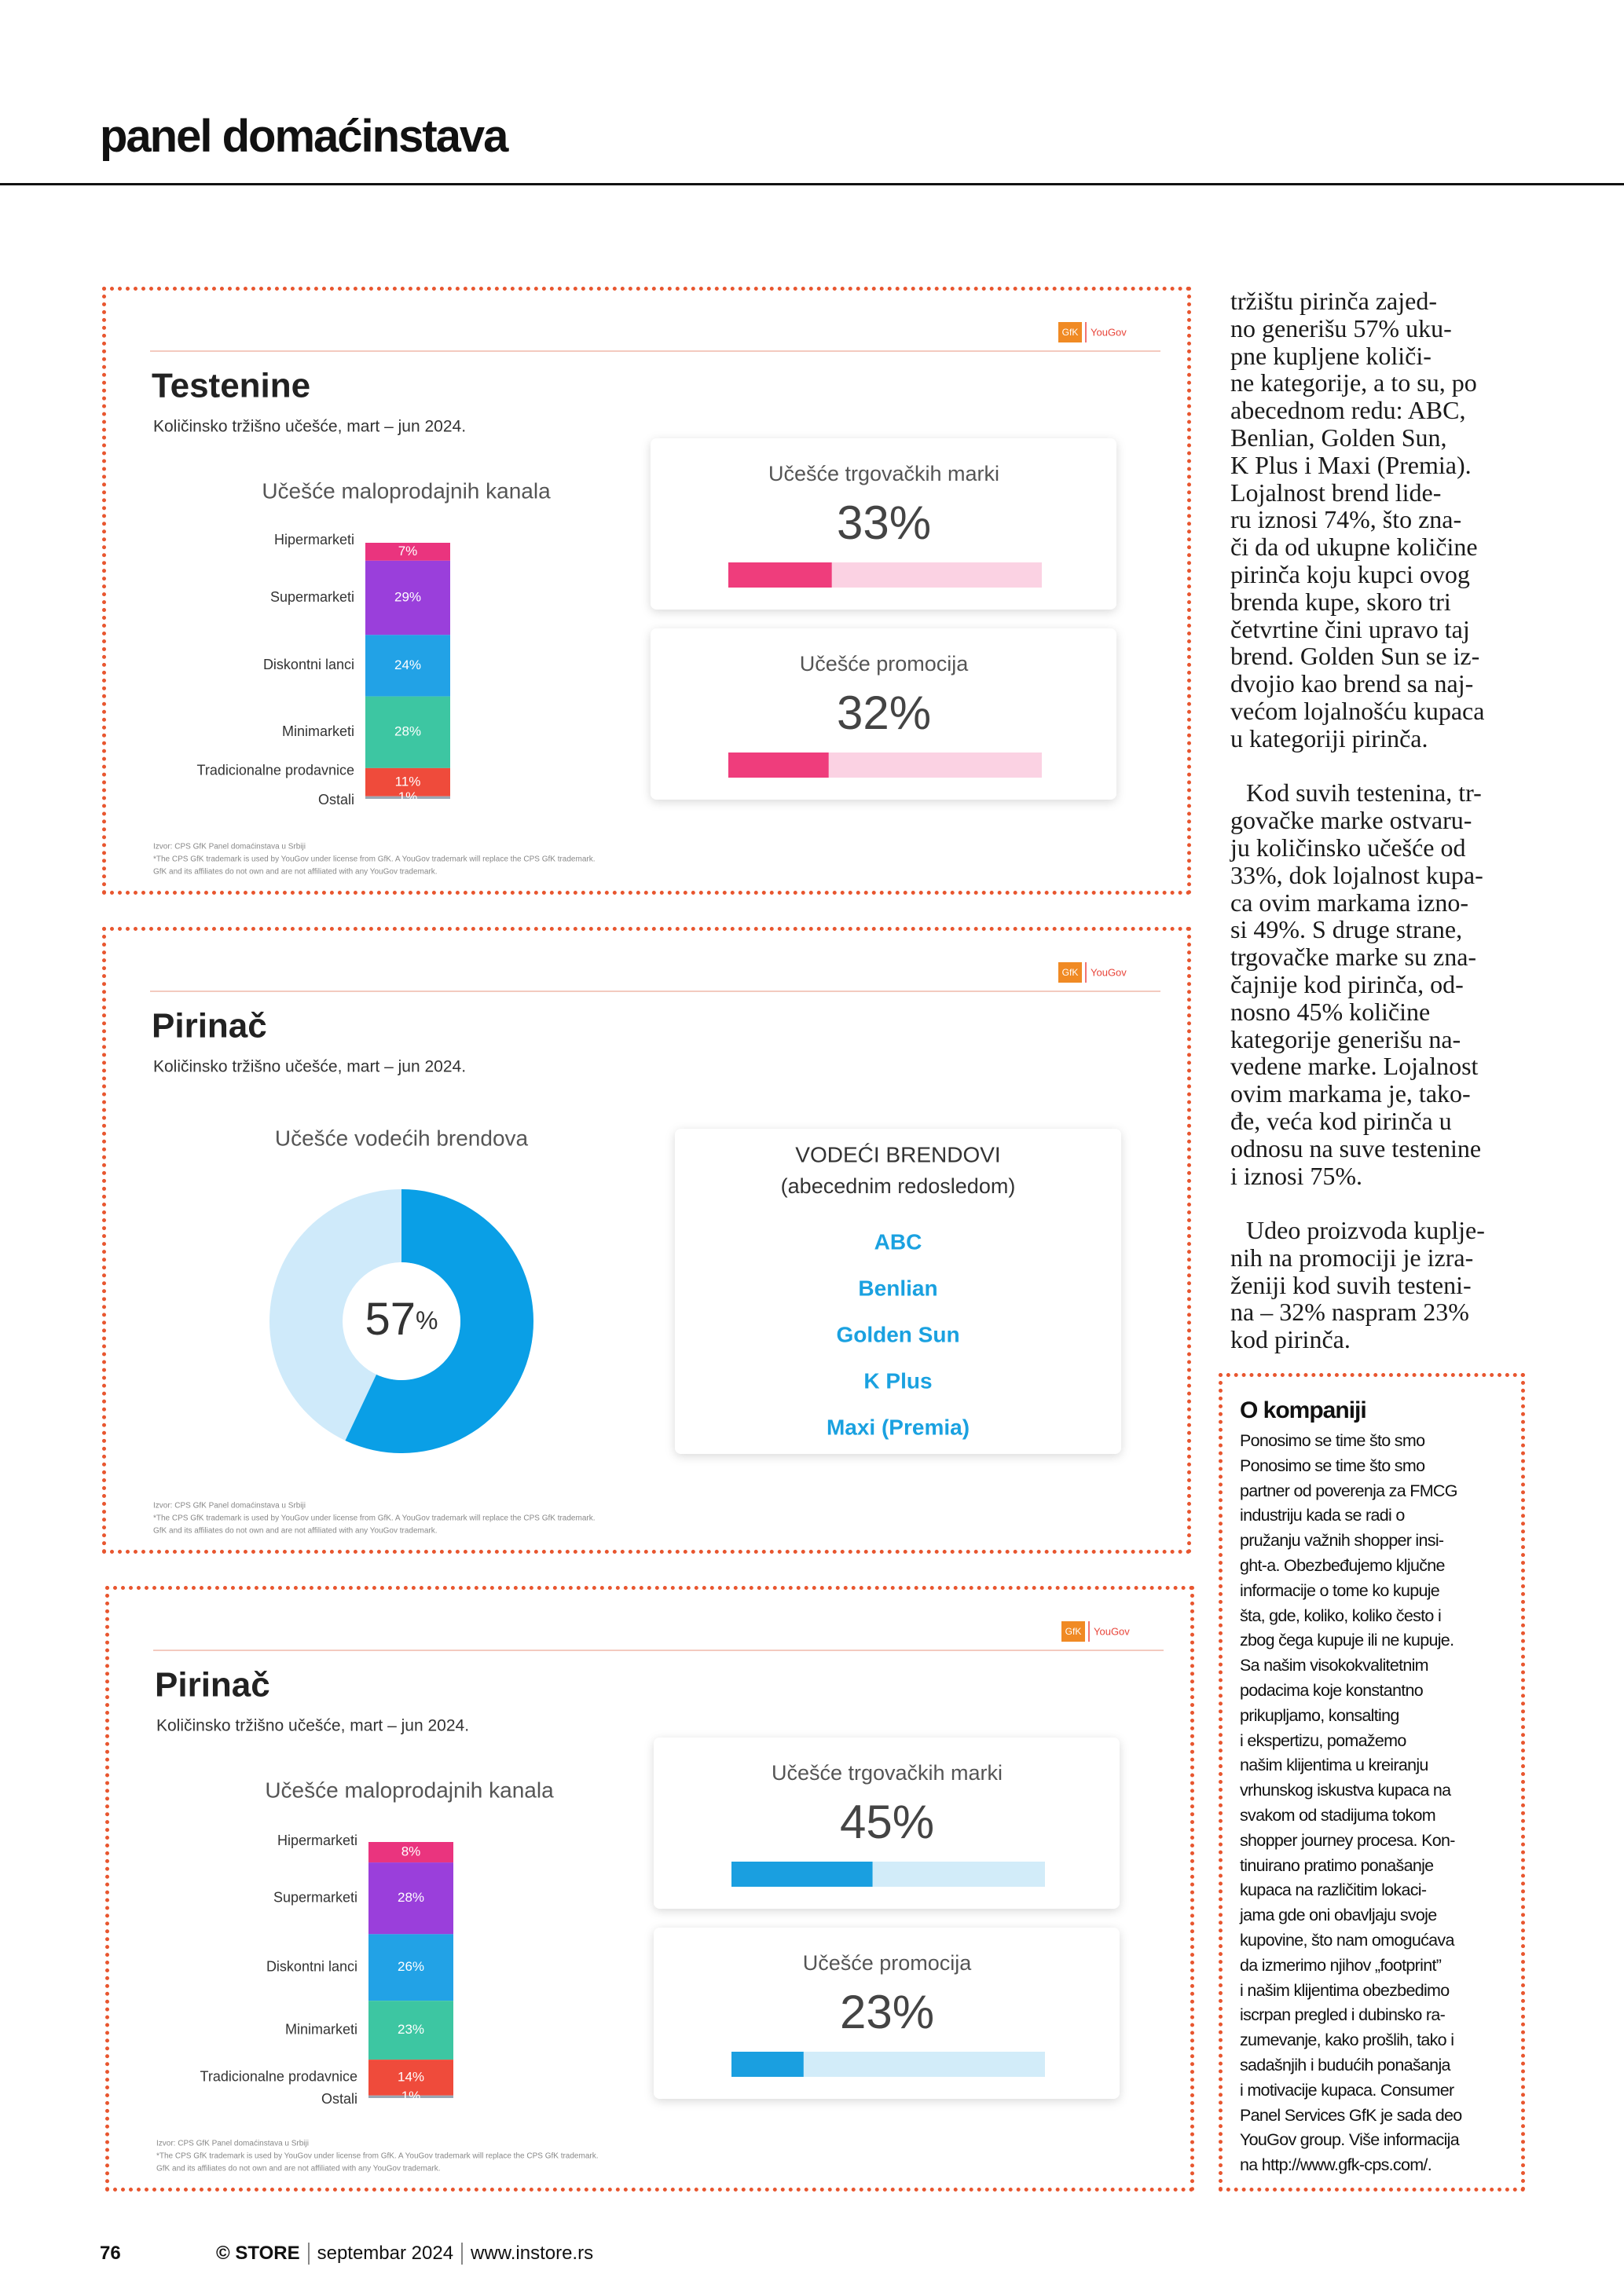  I want to click on value-label: 26%, so click(411, 1967).